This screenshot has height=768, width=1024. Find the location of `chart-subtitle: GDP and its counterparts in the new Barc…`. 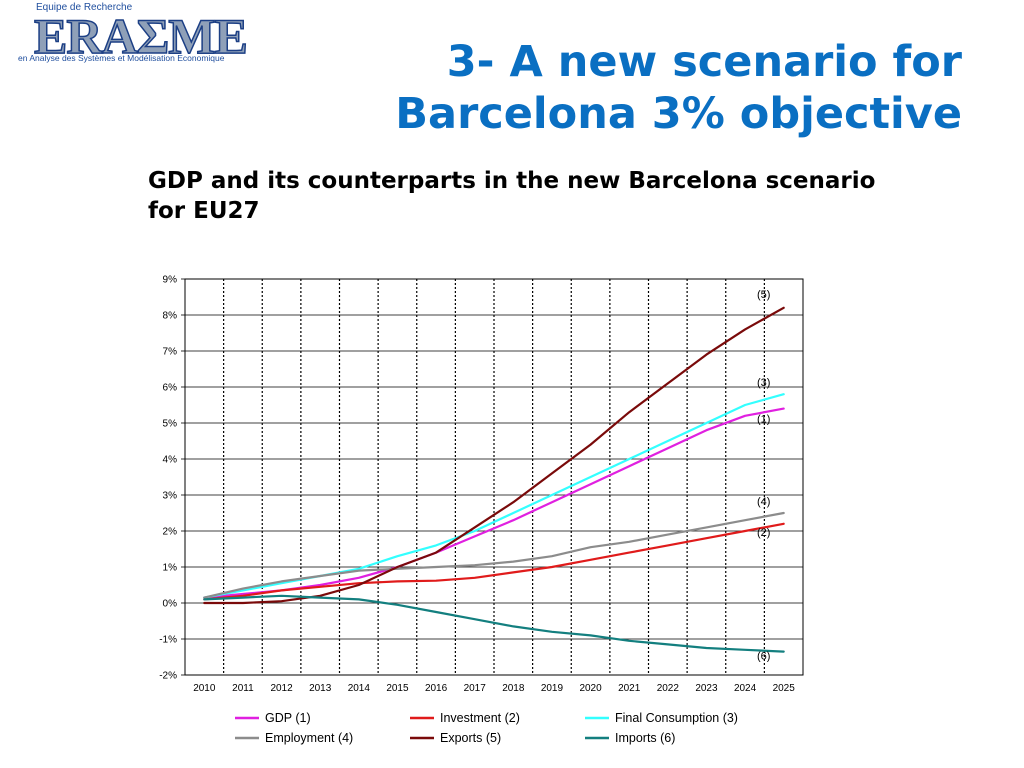

chart-subtitle: GDP and its counterparts in the new Barc… is located at coordinates (548, 196).